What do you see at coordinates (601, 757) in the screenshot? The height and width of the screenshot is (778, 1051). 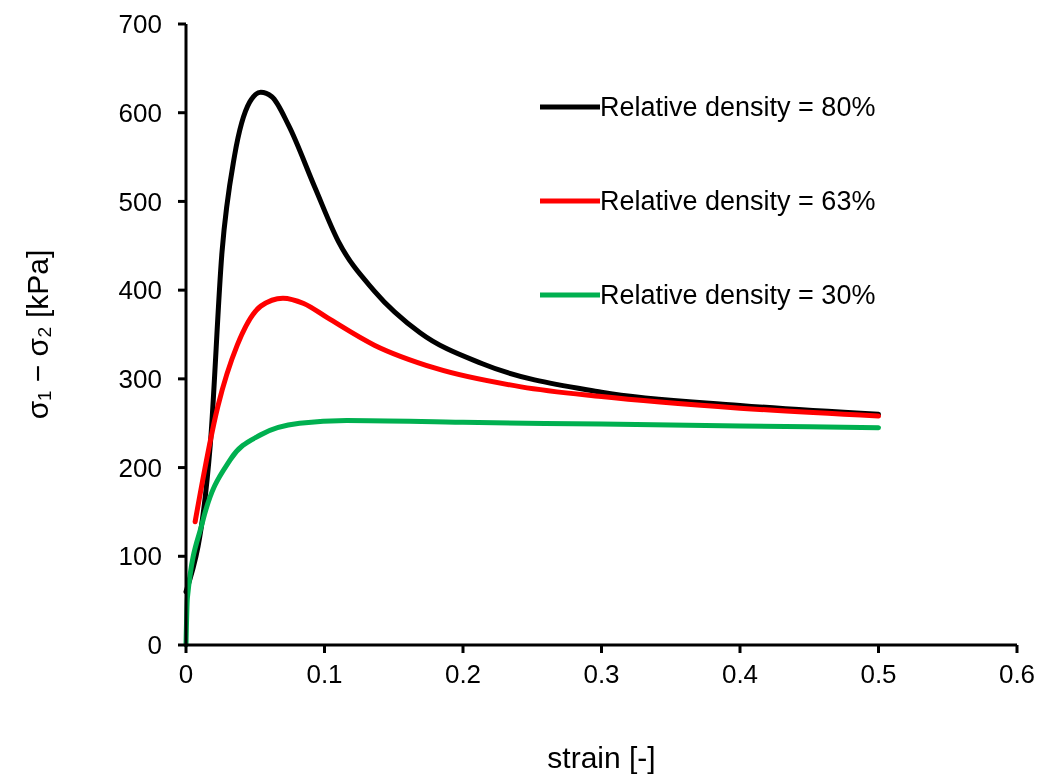 I see `x-axis-title: strain [-]` at bounding box center [601, 757].